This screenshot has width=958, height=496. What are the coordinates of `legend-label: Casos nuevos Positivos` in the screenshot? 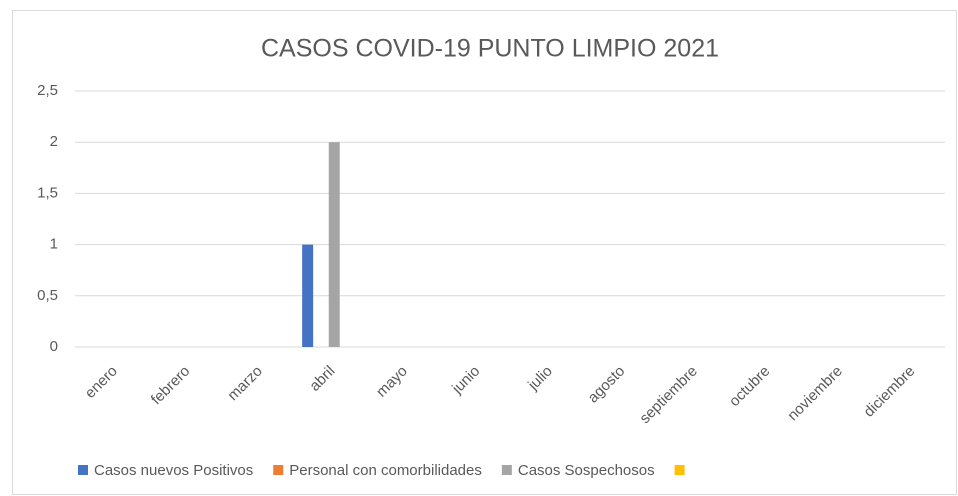 It's located at (173, 470).